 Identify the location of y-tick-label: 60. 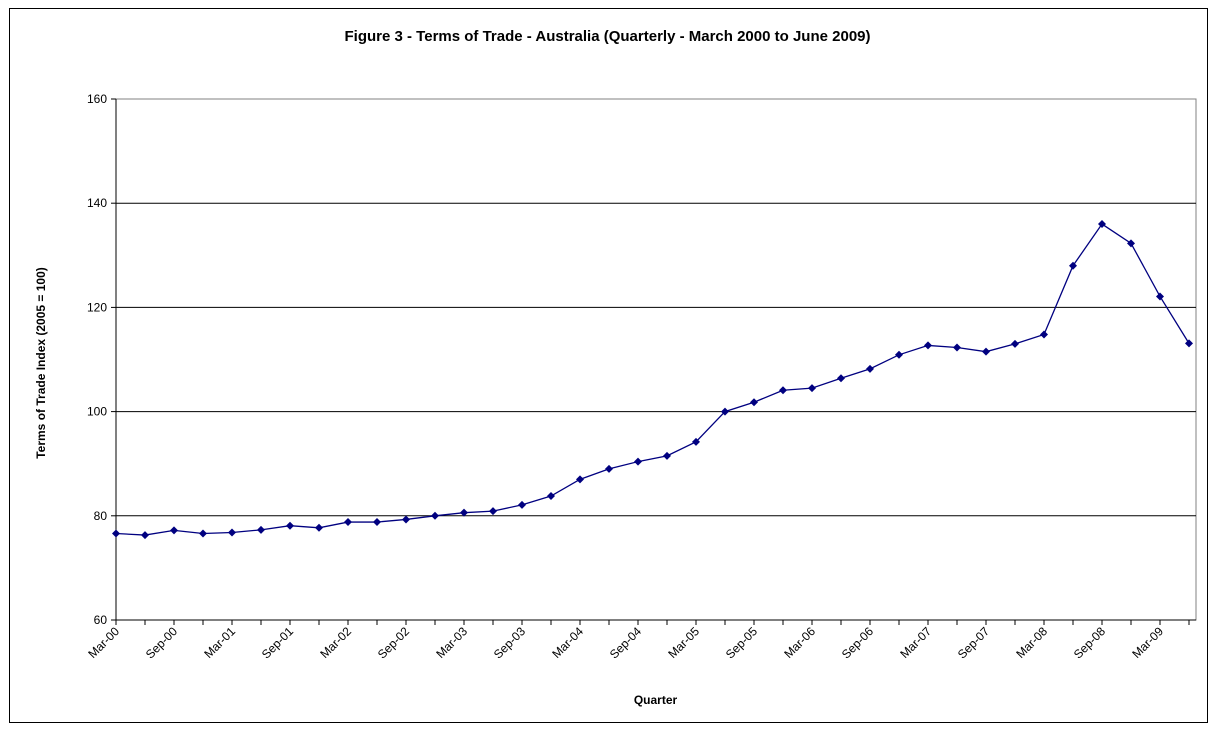
(101, 620).